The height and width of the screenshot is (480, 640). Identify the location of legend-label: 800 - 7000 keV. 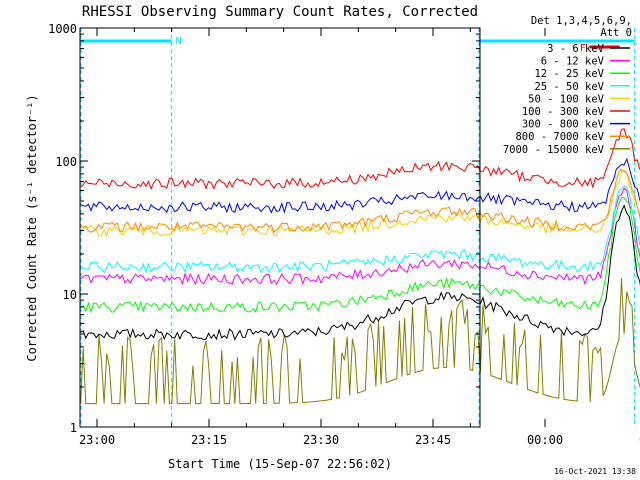
(559, 137).